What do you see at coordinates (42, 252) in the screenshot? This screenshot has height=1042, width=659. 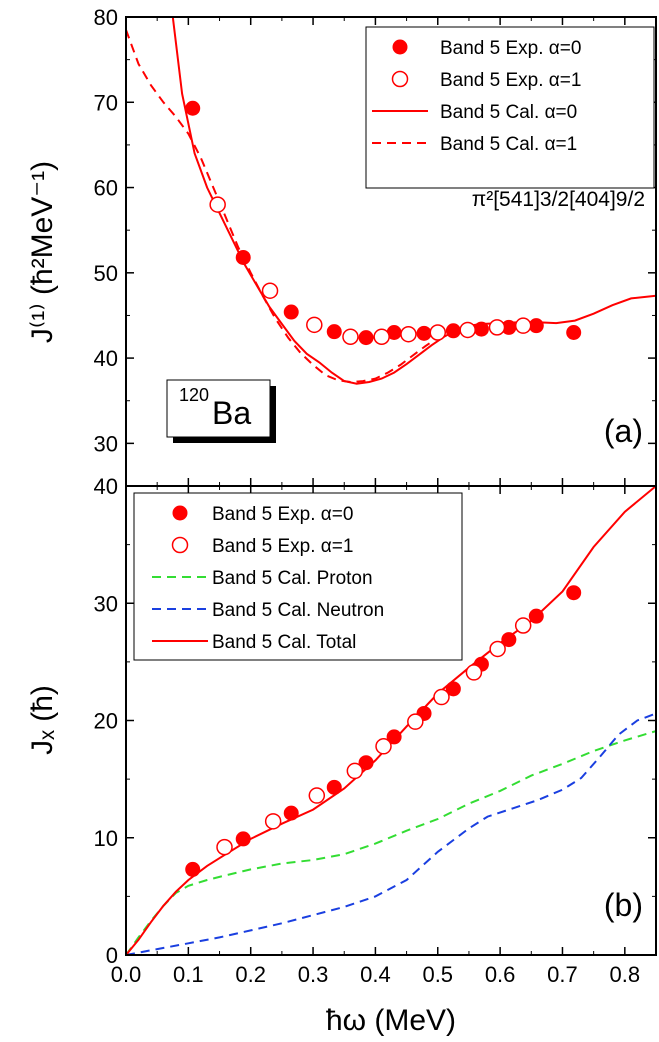 I see `panel-a-ylabel: J⁽¹⁾ (ħ²MeV⁻¹)` at bounding box center [42, 252].